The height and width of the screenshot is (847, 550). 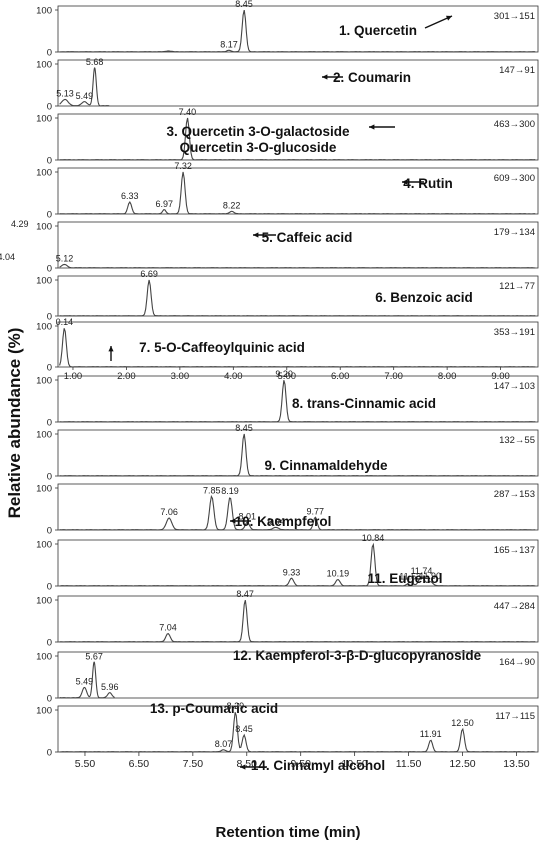 What do you see at coordinates (236, 706) in the screenshot?
I see `peak-label: 8.29` at bounding box center [236, 706].